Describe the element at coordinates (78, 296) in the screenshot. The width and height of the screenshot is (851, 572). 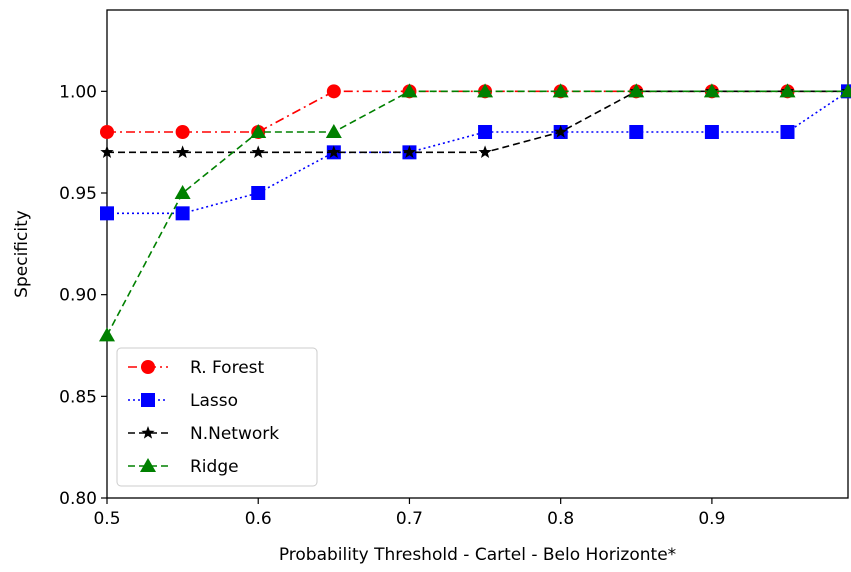
I see `y-tick-label: 0.90` at that location.